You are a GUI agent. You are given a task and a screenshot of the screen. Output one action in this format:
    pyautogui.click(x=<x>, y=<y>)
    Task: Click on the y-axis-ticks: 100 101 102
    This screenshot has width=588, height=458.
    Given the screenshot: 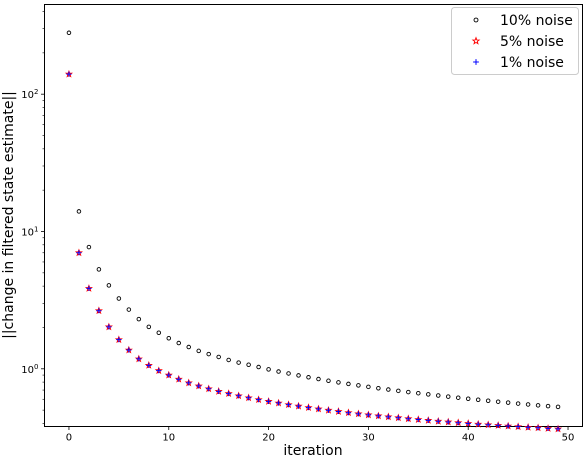 What is the action you would take?
    pyautogui.click(x=33, y=217)
    